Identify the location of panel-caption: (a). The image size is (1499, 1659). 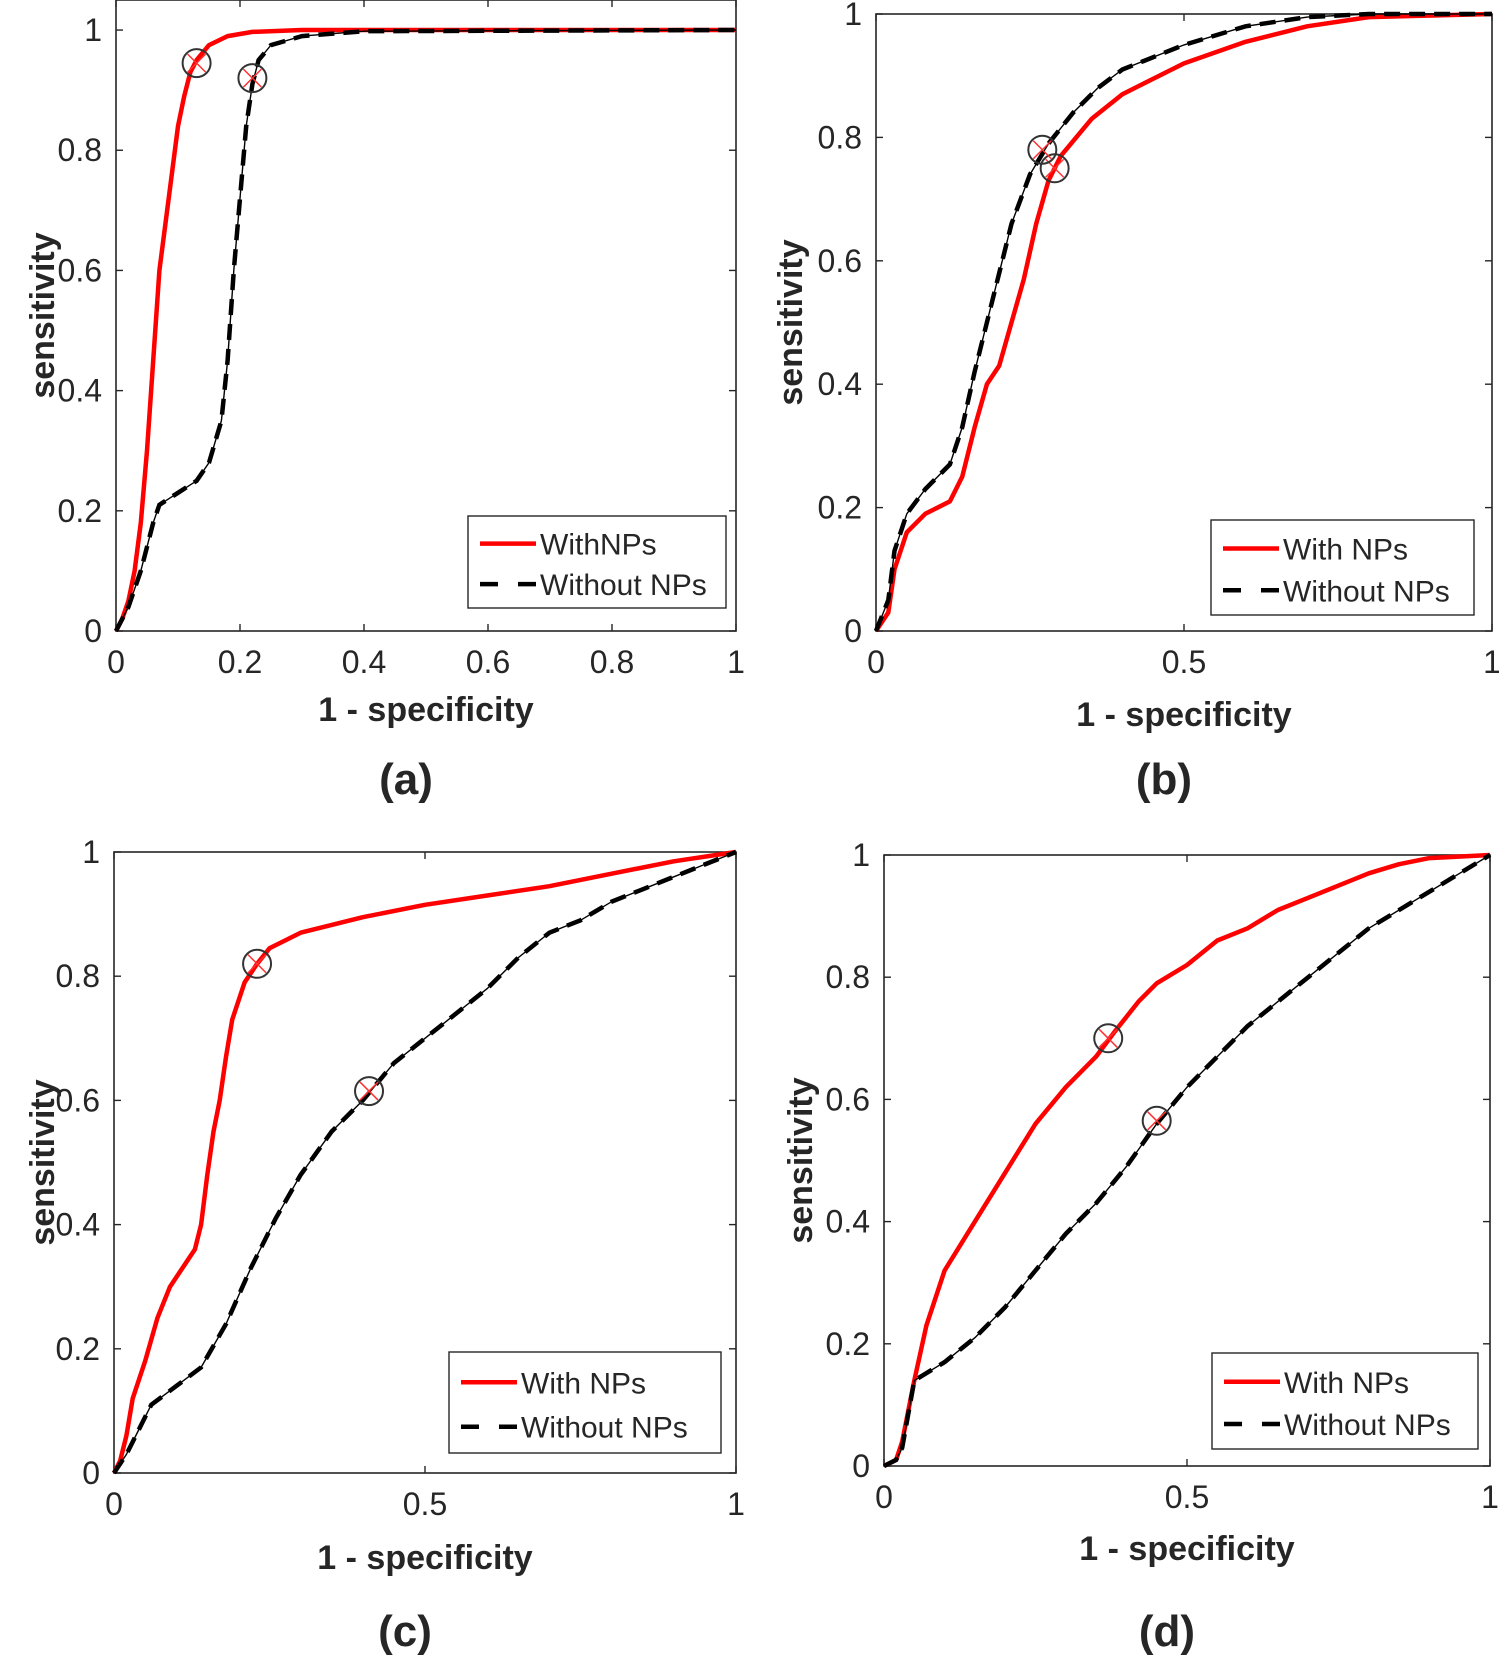
(406, 779).